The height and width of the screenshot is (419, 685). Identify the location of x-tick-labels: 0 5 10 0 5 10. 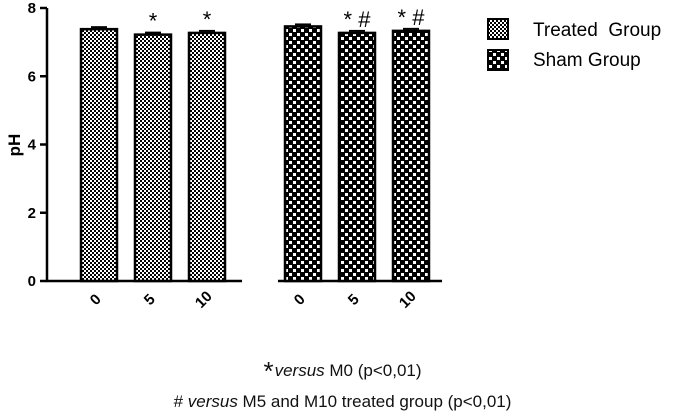
(253, 300).